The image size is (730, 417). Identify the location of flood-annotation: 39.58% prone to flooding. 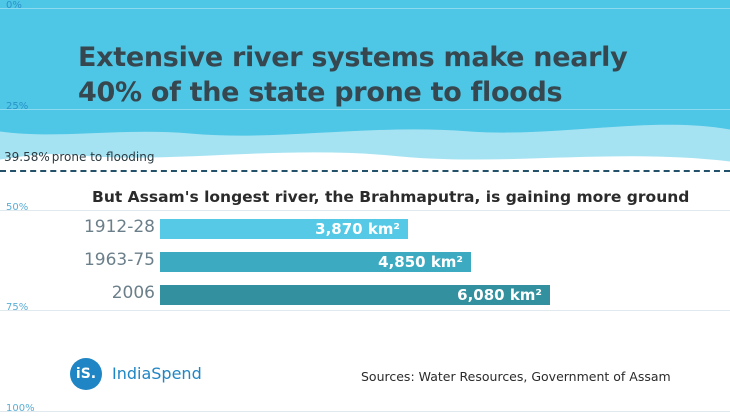
(79, 157).